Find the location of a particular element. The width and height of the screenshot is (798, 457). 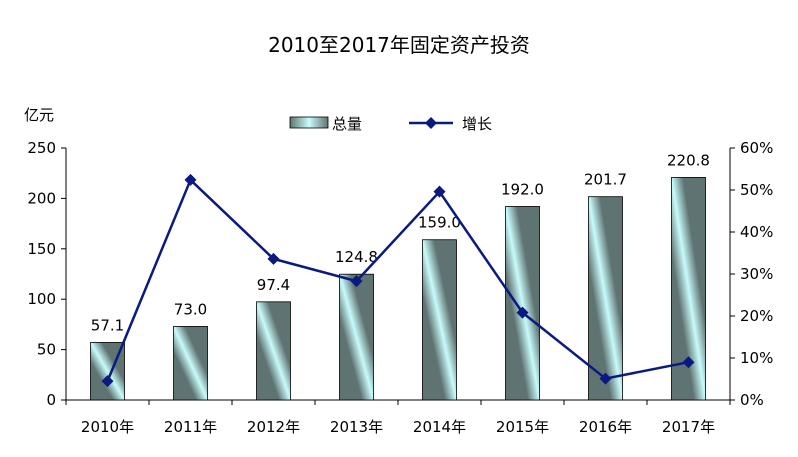

left-axis-tick-label: 200 is located at coordinates (41, 198).